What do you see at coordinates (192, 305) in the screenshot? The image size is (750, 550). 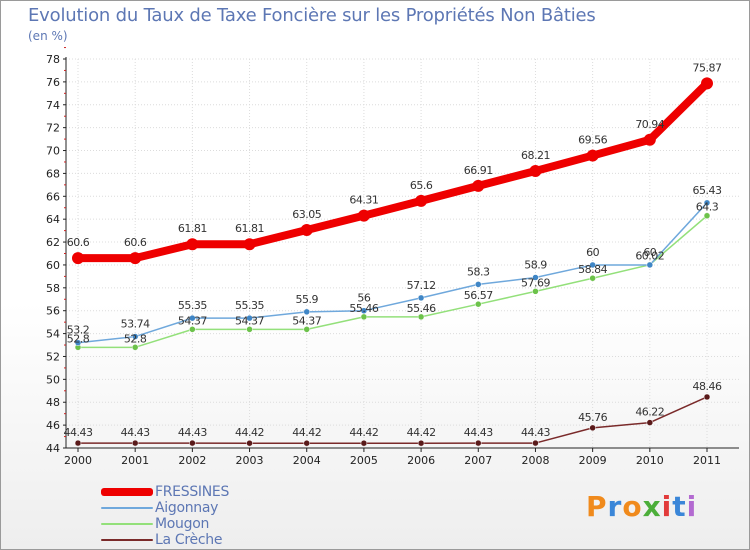 I see `data-label-aigonnay: 55.35` at bounding box center [192, 305].